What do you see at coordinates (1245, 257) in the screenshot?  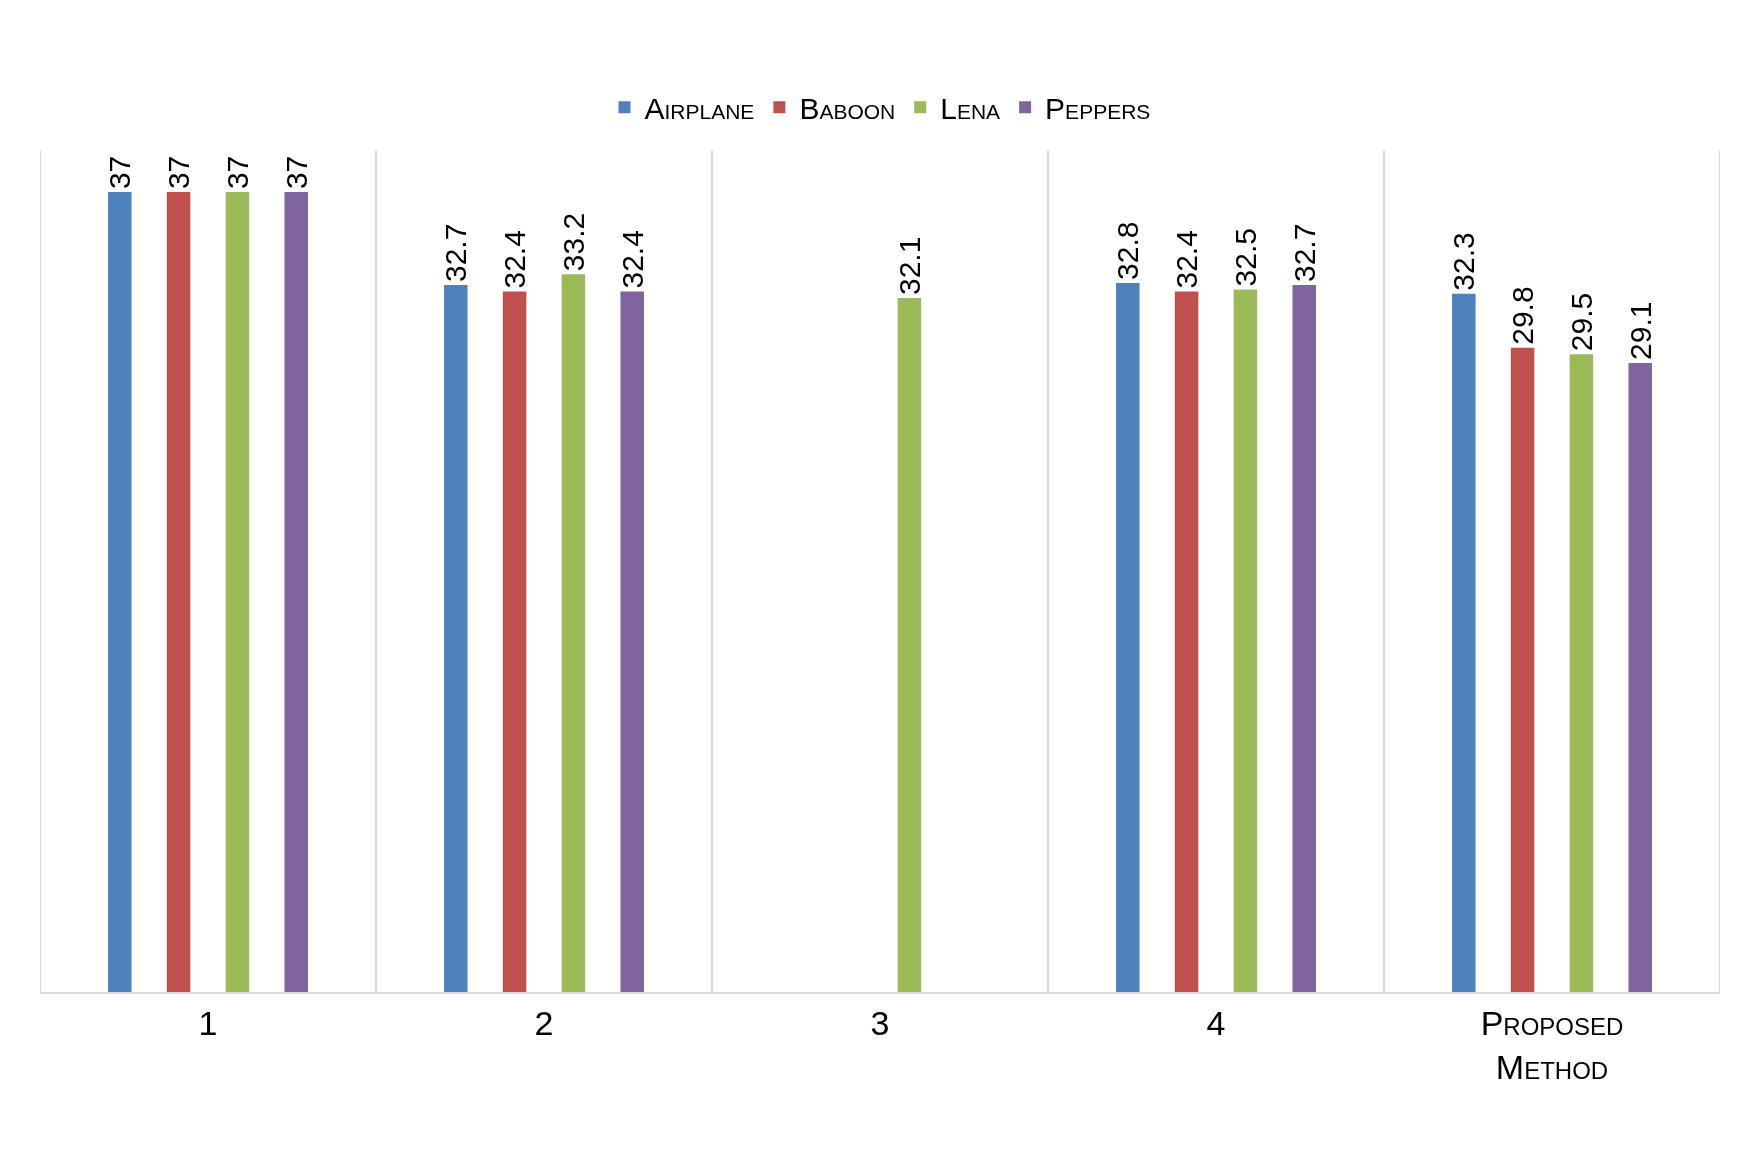 I see `data-label: 32.5` at bounding box center [1245, 257].